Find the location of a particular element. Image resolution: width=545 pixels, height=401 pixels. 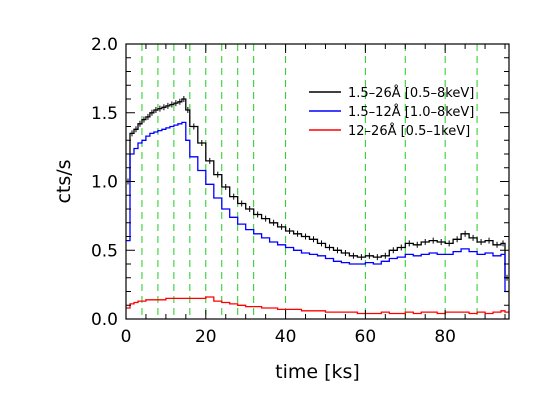

y-axis-title: cts/s is located at coordinates (64, 181).